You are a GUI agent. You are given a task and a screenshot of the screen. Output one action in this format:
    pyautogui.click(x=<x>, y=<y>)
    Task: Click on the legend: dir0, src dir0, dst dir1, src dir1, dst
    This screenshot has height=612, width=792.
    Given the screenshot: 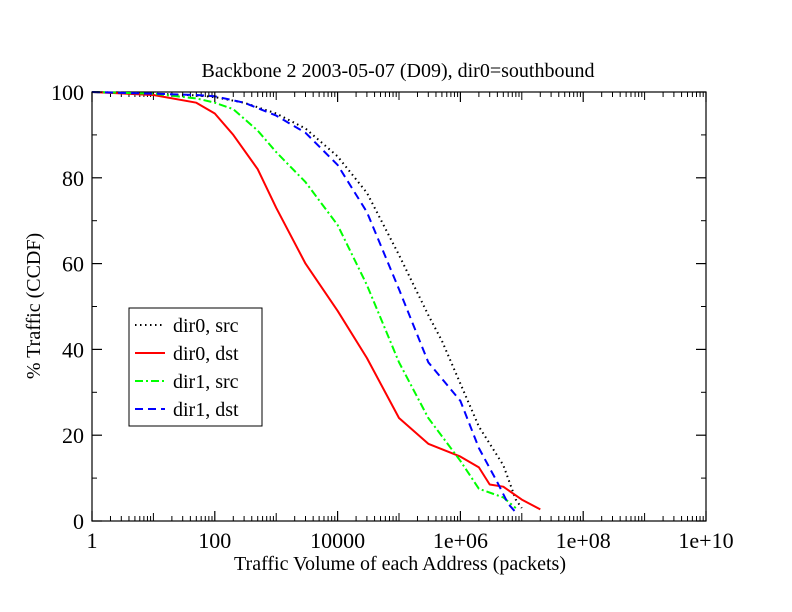 What is the action you would take?
    pyautogui.click(x=195, y=367)
    